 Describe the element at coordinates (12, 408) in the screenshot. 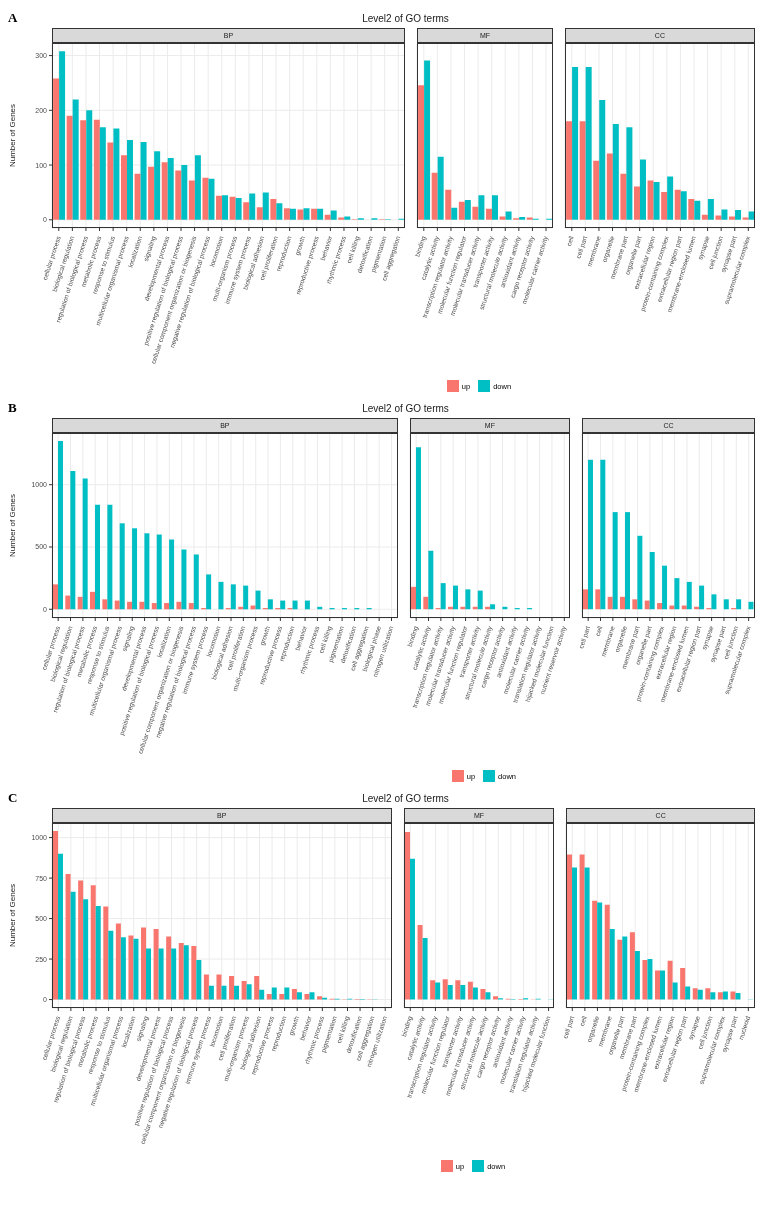

I see `text: B` at that location.